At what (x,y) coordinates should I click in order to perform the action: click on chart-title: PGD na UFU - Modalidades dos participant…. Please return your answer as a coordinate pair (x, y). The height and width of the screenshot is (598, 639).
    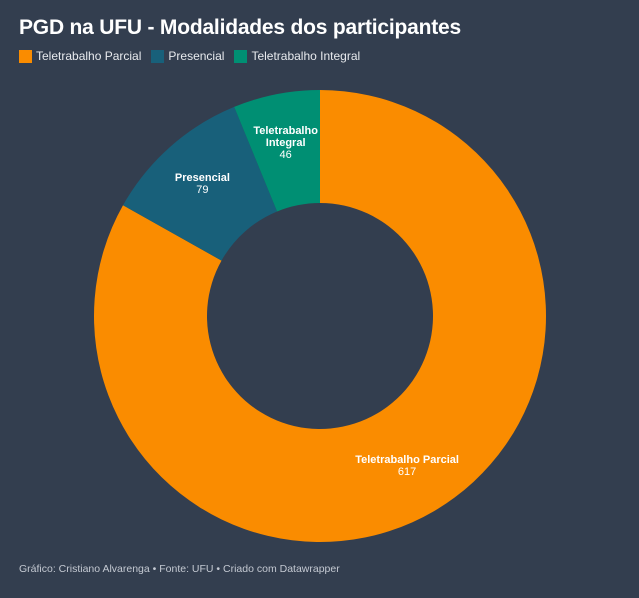
    Looking at the image, I should click on (240, 27).